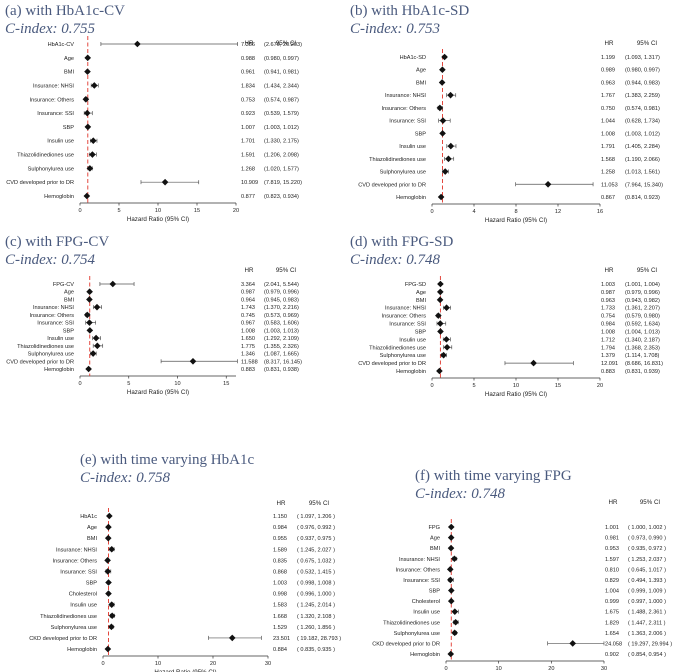  What do you see at coordinates (609, 43) in the screenshot?
I see `hr-column-header: HR` at bounding box center [609, 43].